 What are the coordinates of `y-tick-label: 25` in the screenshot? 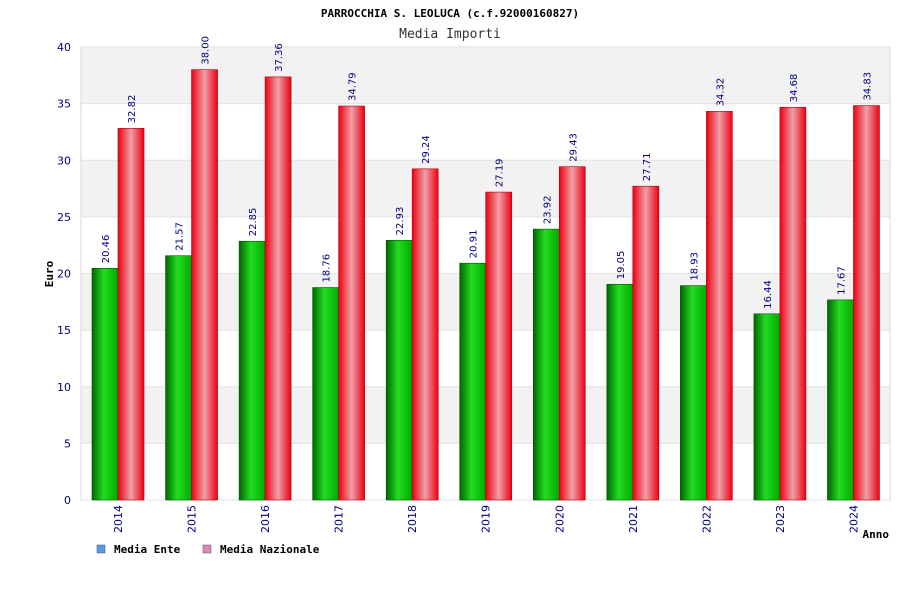 It's located at (64, 217).